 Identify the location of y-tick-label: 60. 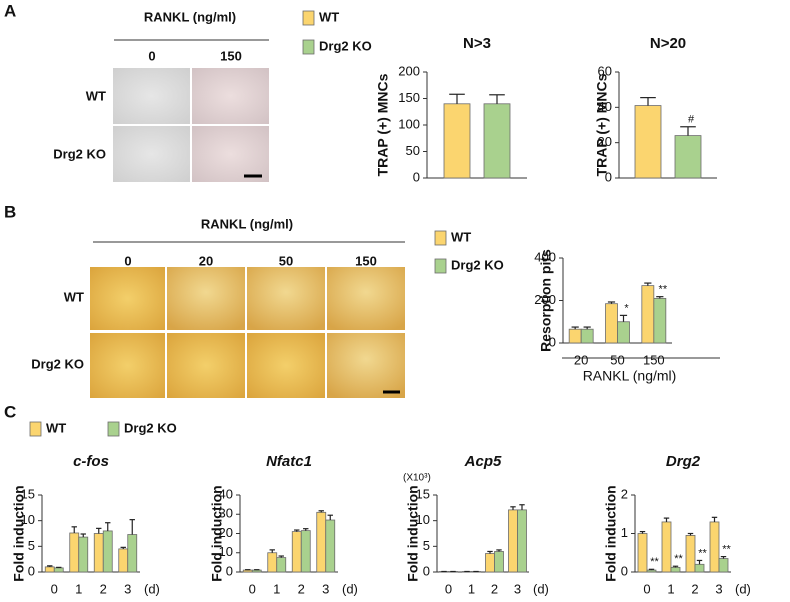
(605, 70).